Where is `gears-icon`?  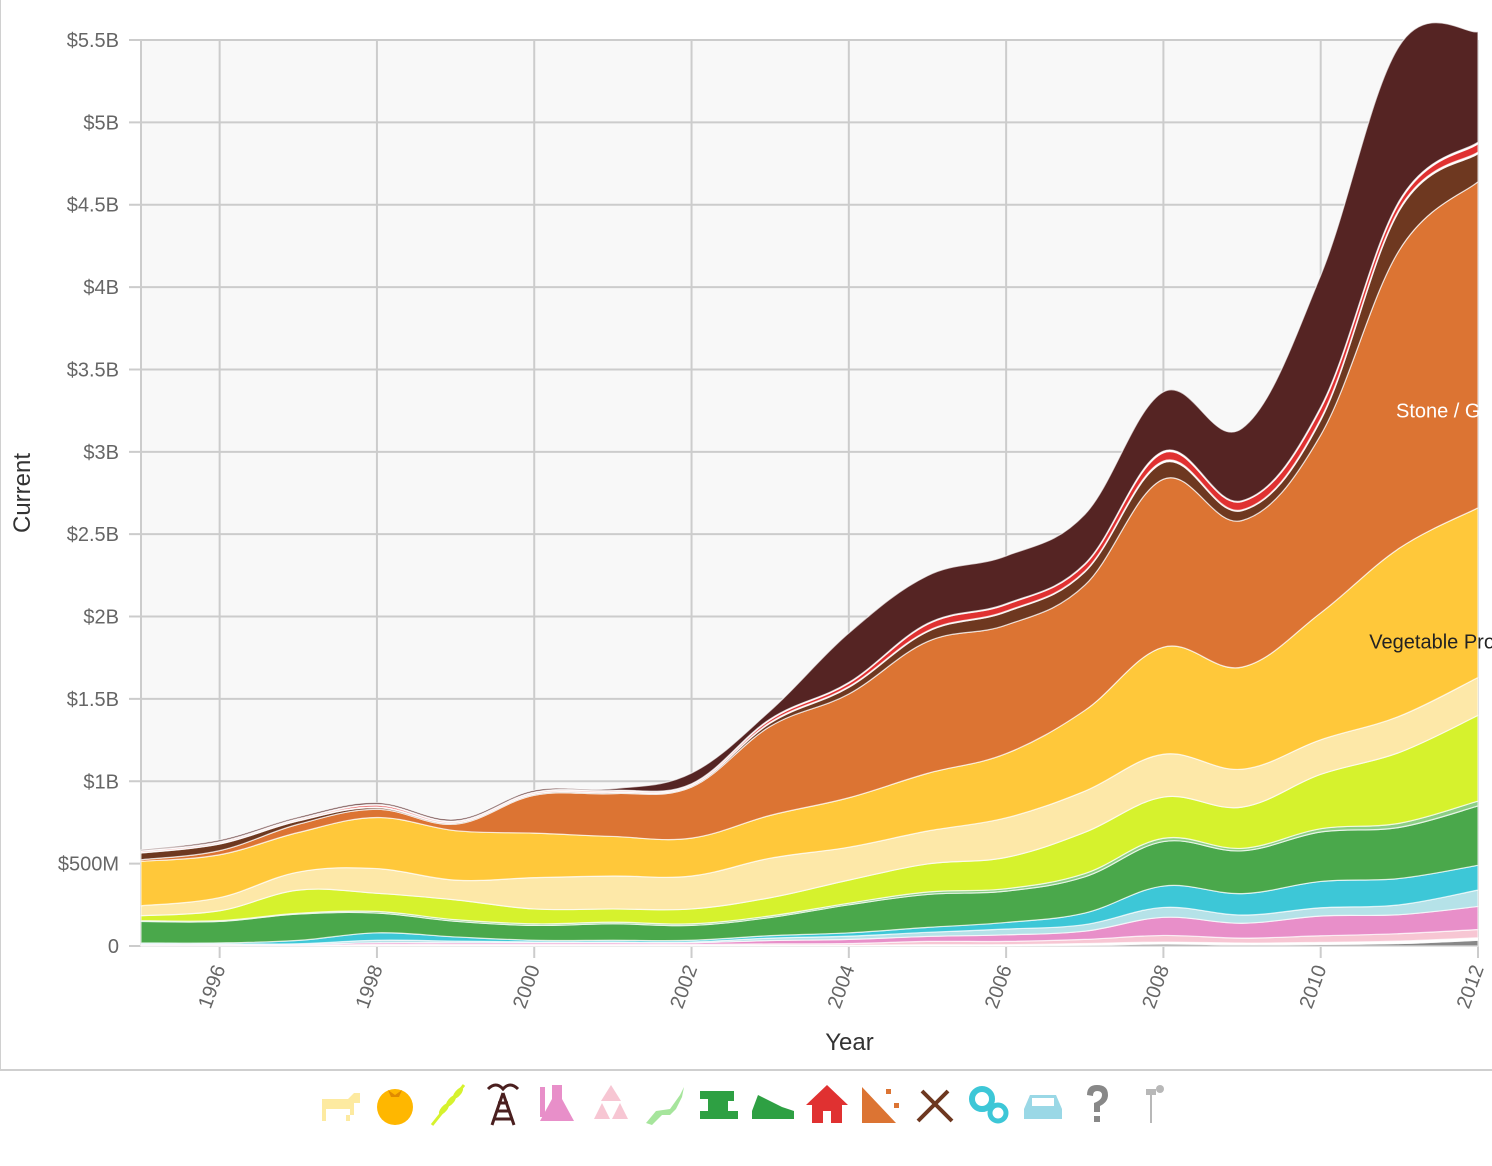 gears-icon is located at coordinates (989, 1105).